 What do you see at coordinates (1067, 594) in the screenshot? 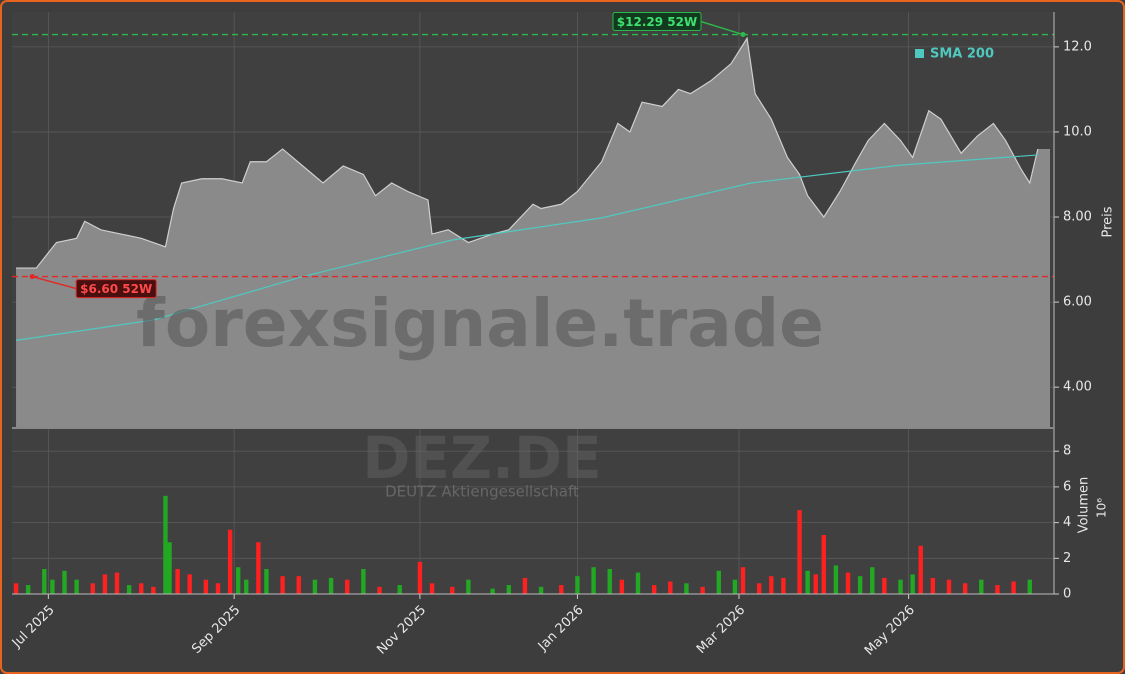
I see `y2-tick-label: 0` at bounding box center [1067, 594].